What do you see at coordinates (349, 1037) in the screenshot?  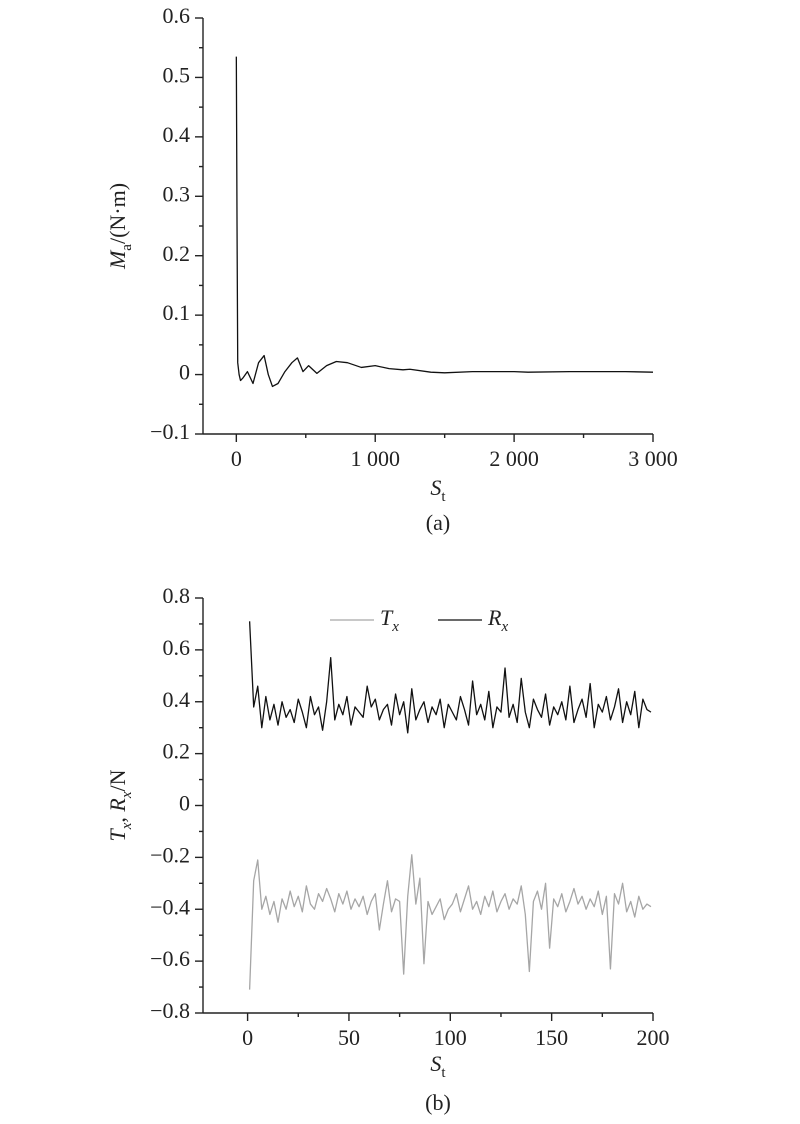 I see `x-tick-label: 50` at bounding box center [349, 1037].